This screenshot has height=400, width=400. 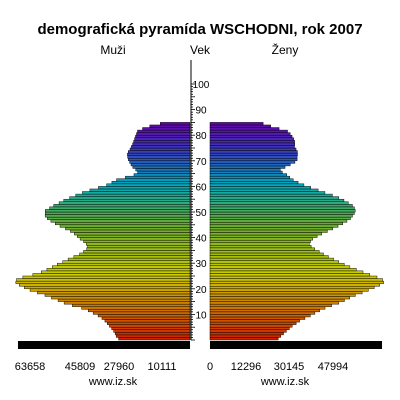 What do you see at coordinates (119, 367) in the screenshot?
I see `left-x-tick-label: 27960` at bounding box center [119, 367].